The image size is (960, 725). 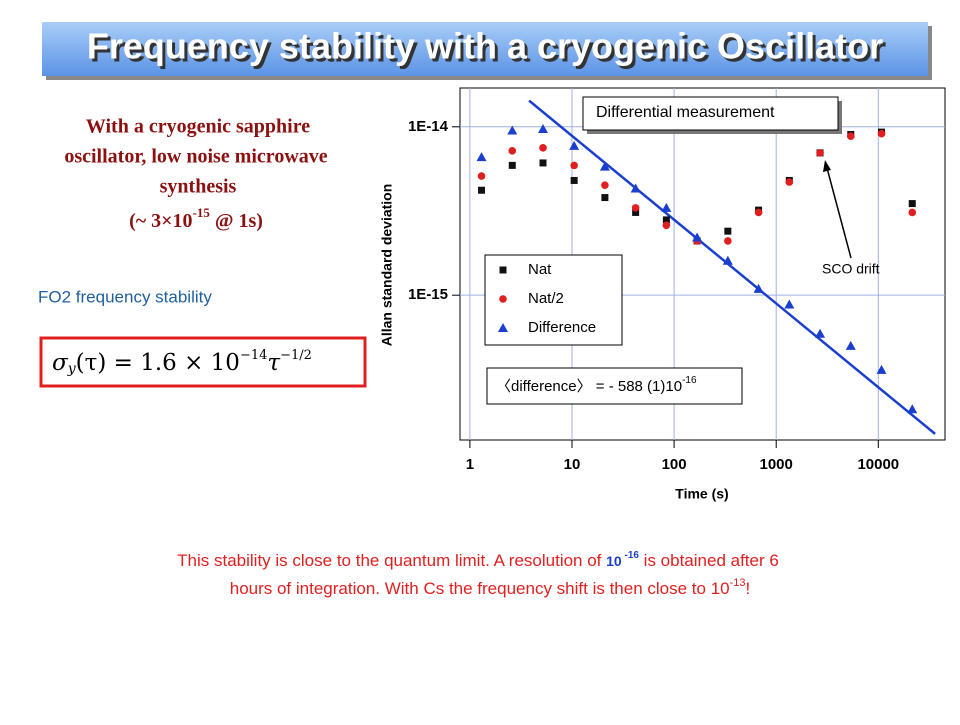 What do you see at coordinates (674, 464) in the screenshot?
I see `x-tick-label: 100` at bounding box center [674, 464].